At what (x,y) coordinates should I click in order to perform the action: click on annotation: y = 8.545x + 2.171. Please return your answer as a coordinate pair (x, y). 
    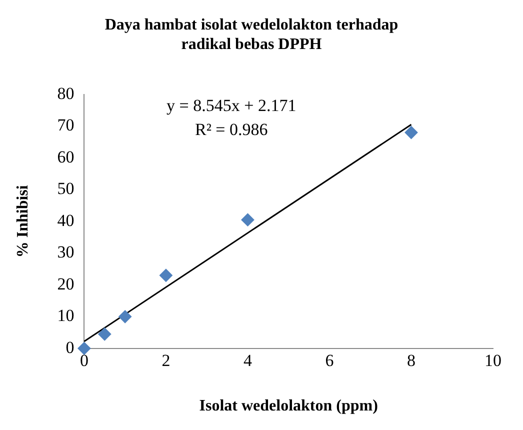
    Looking at the image, I should click on (231, 105).